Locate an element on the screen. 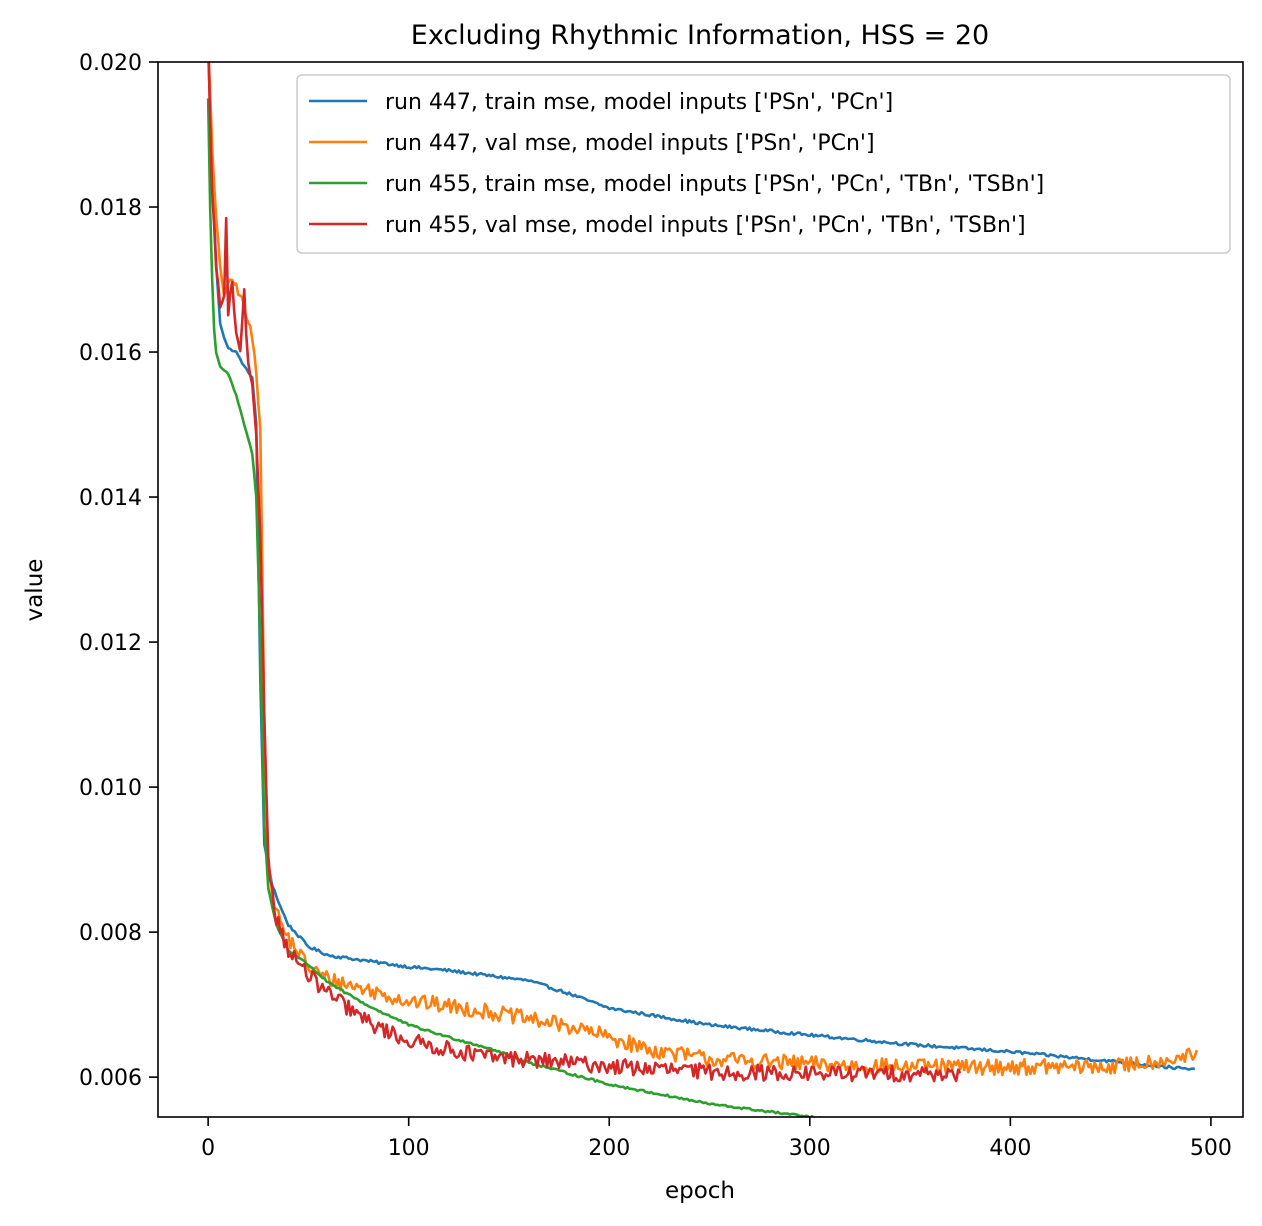 Image resolution: width=1262 pixels, height=1226 pixels. y-axis: 0.006 0.008 0.010 0.012 0.014 0.016 0.018 0.020 is located at coordinates (118, 571).